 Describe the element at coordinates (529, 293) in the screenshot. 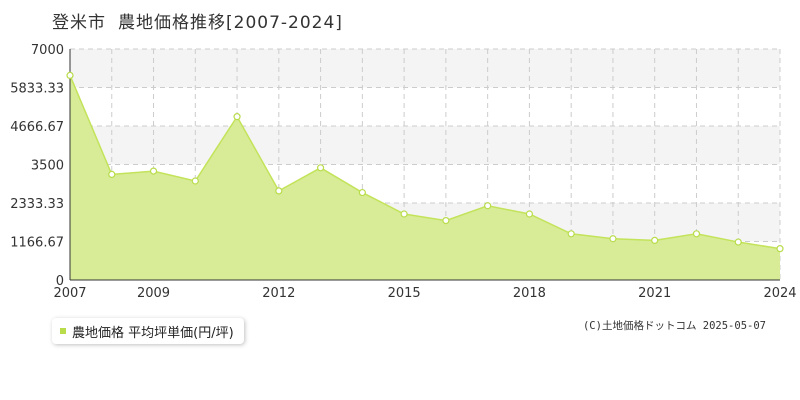

I see `x-tick-label: 2018` at that location.